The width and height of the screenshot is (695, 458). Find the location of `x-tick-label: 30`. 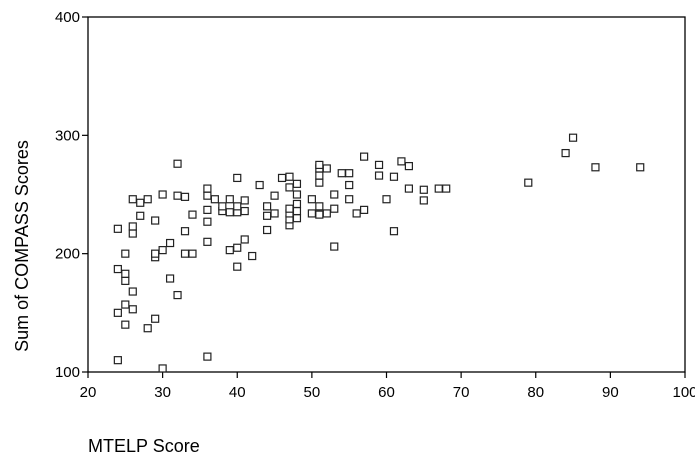

x-tick-label: 30 is located at coordinates (162, 392).